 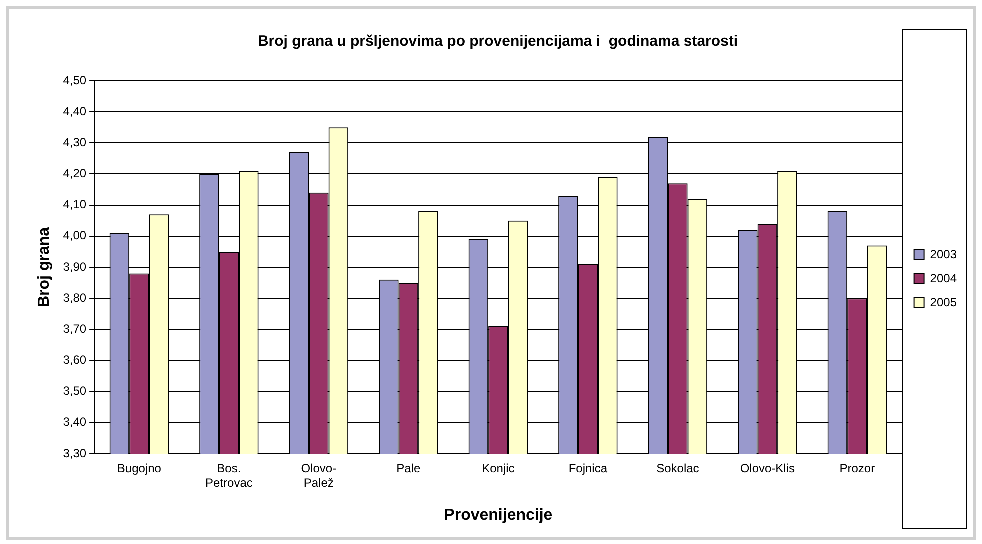 What do you see at coordinates (944, 302) in the screenshot?
I see `legend-label: 2005` at bounding box center [944, 302].